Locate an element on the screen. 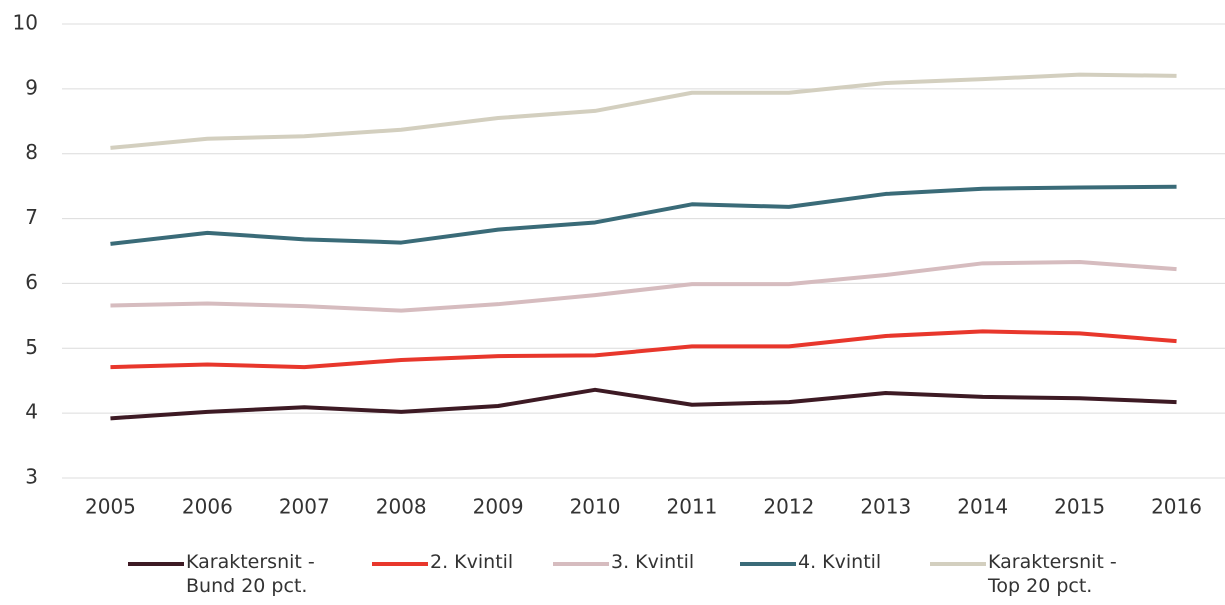  legend-label: 4. Kvintil is located at coordinates (840, 562).